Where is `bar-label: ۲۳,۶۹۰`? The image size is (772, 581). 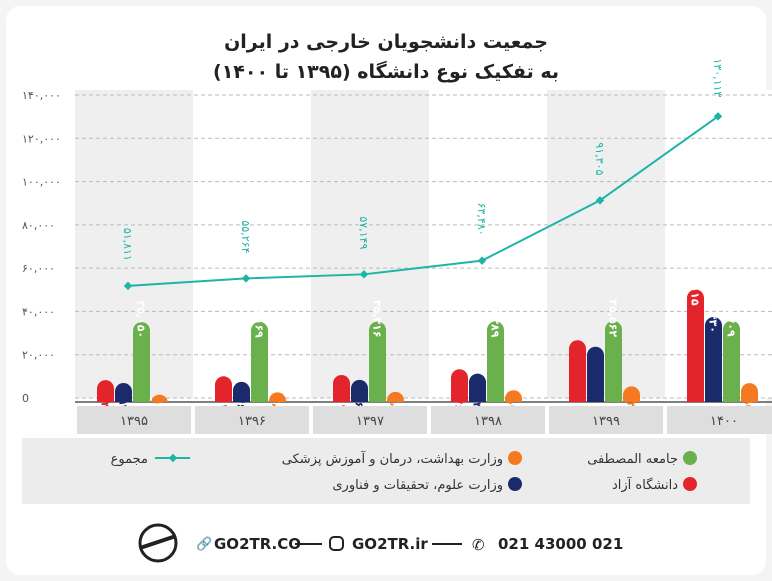
bar-label: ۲۳,۶۹۰ is located at coordinates (595, 370).